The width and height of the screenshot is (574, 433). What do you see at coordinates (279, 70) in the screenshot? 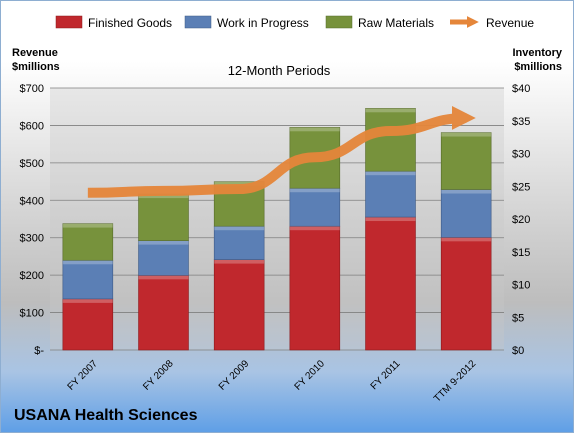
I see `chart-title: 12-Month Periods` at bounding box center [279, 70].